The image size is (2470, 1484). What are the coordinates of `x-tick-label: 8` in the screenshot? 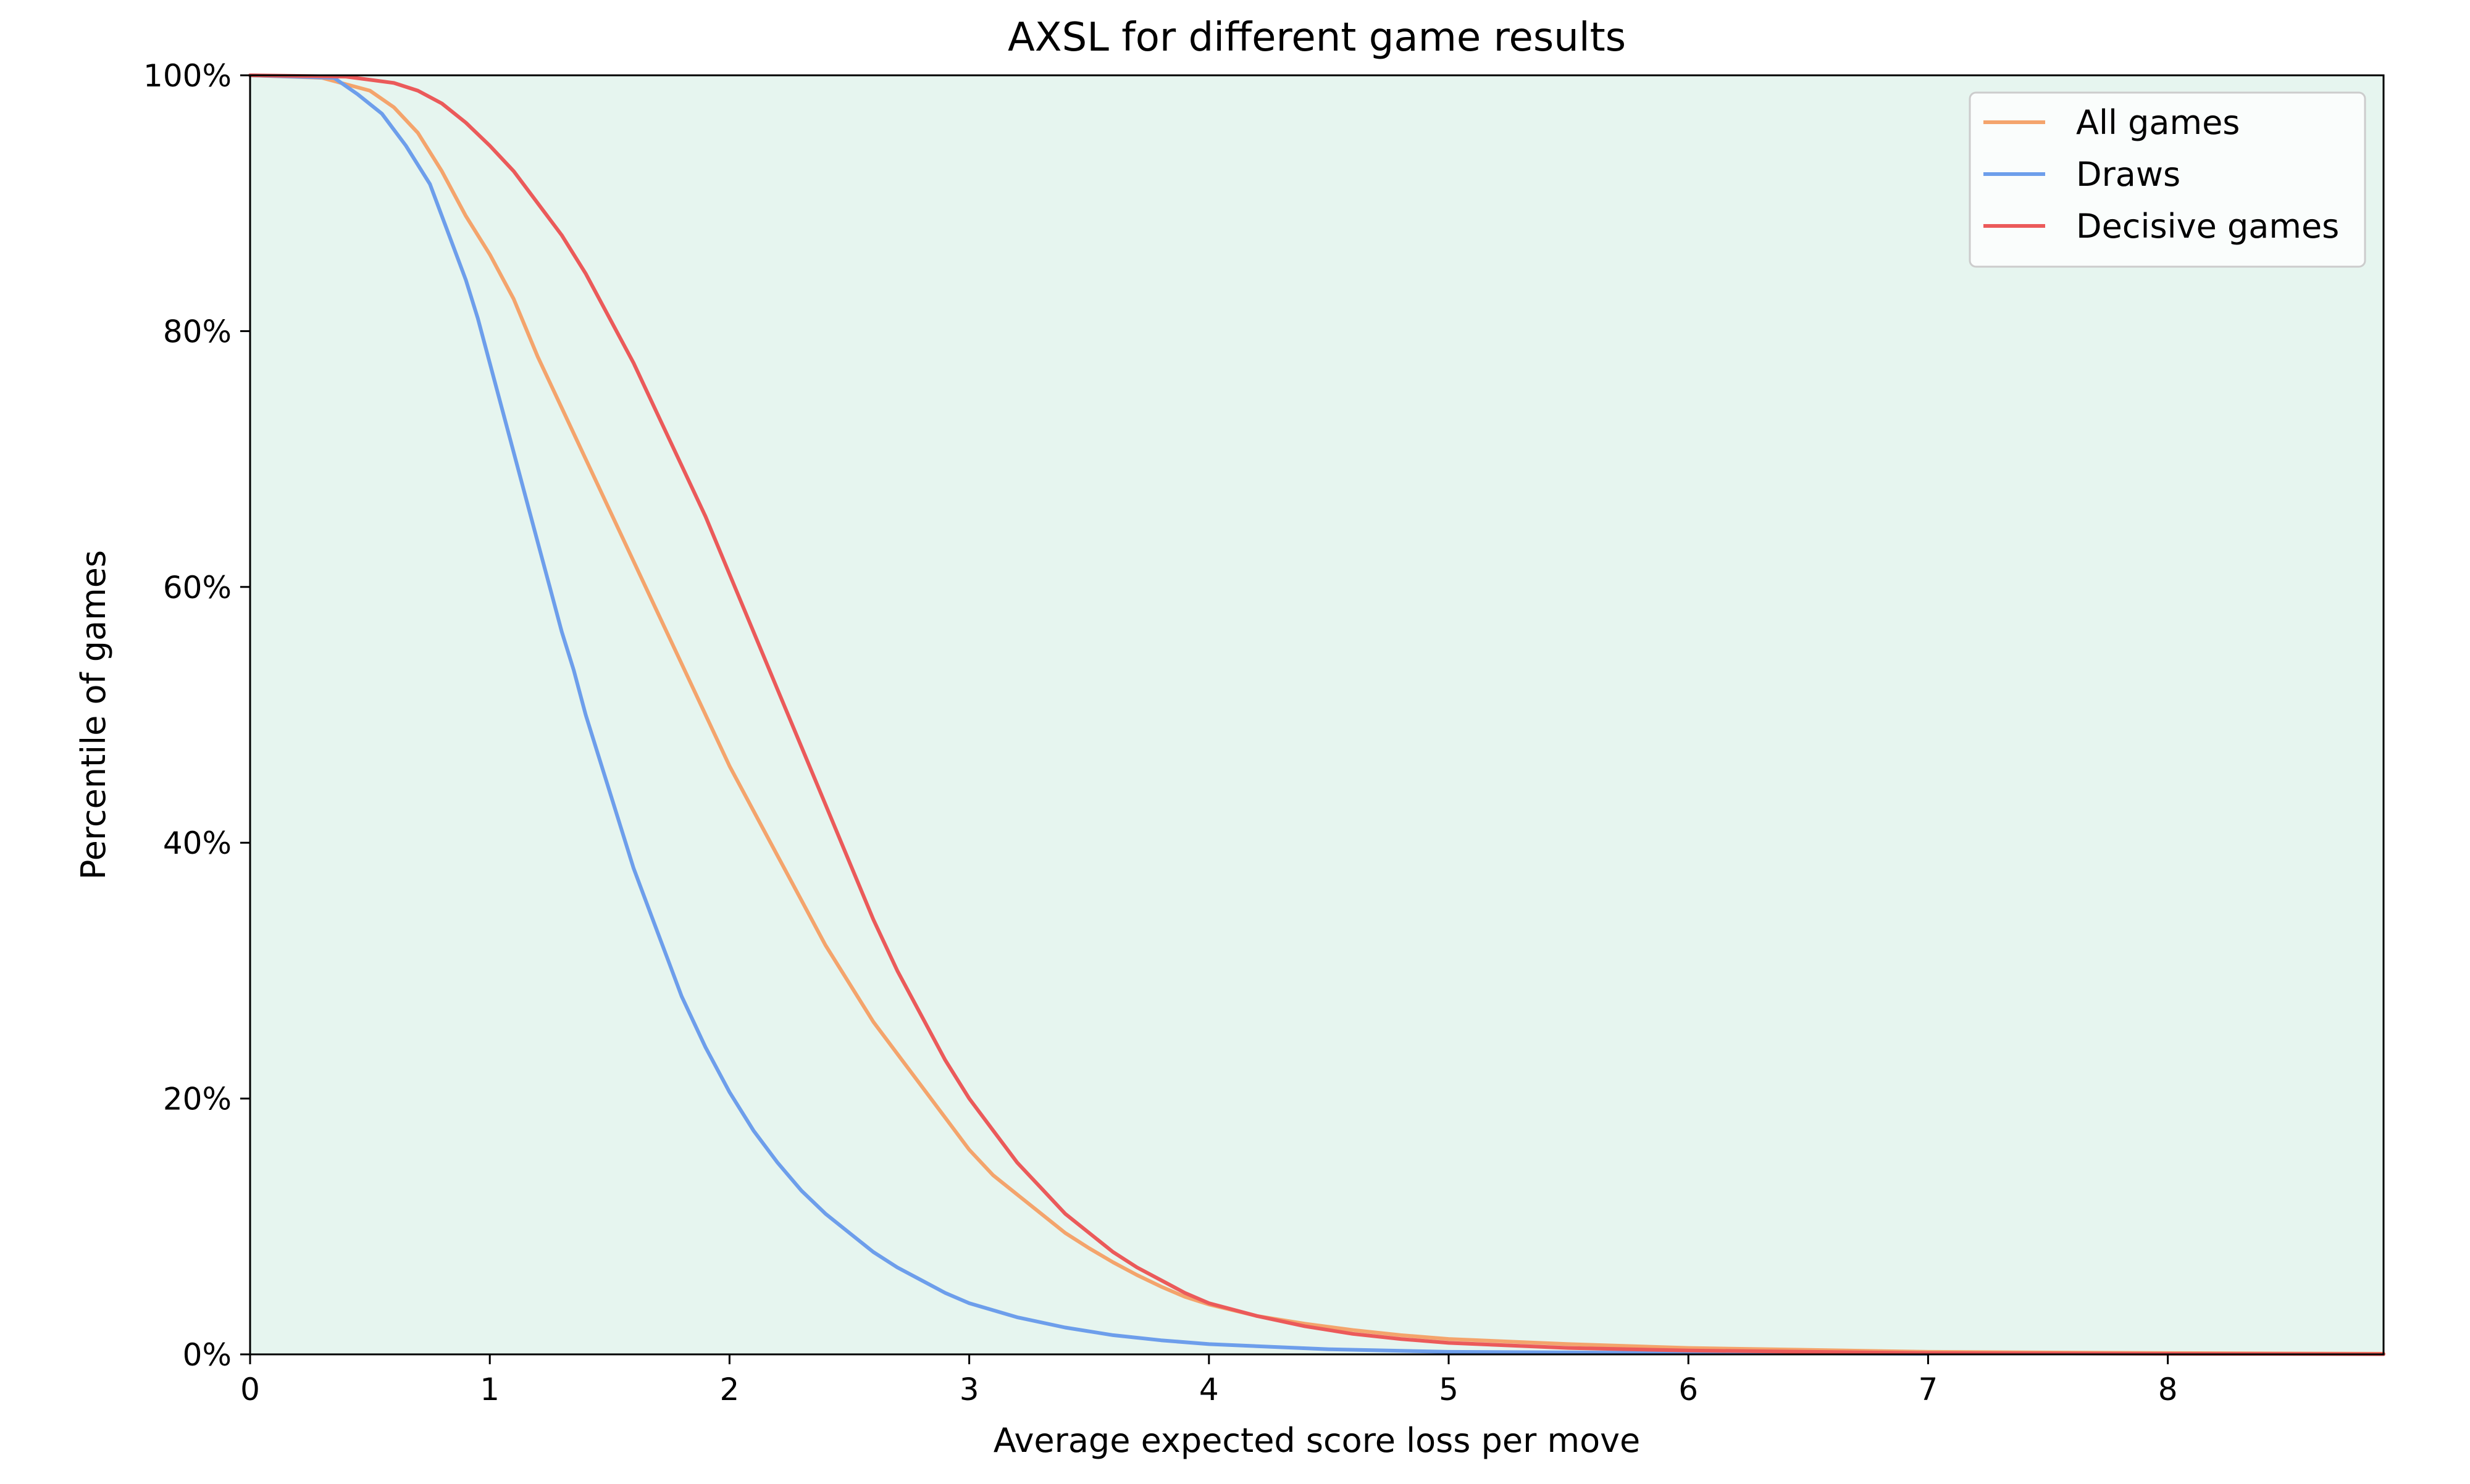 It's located at (2168, 1389).